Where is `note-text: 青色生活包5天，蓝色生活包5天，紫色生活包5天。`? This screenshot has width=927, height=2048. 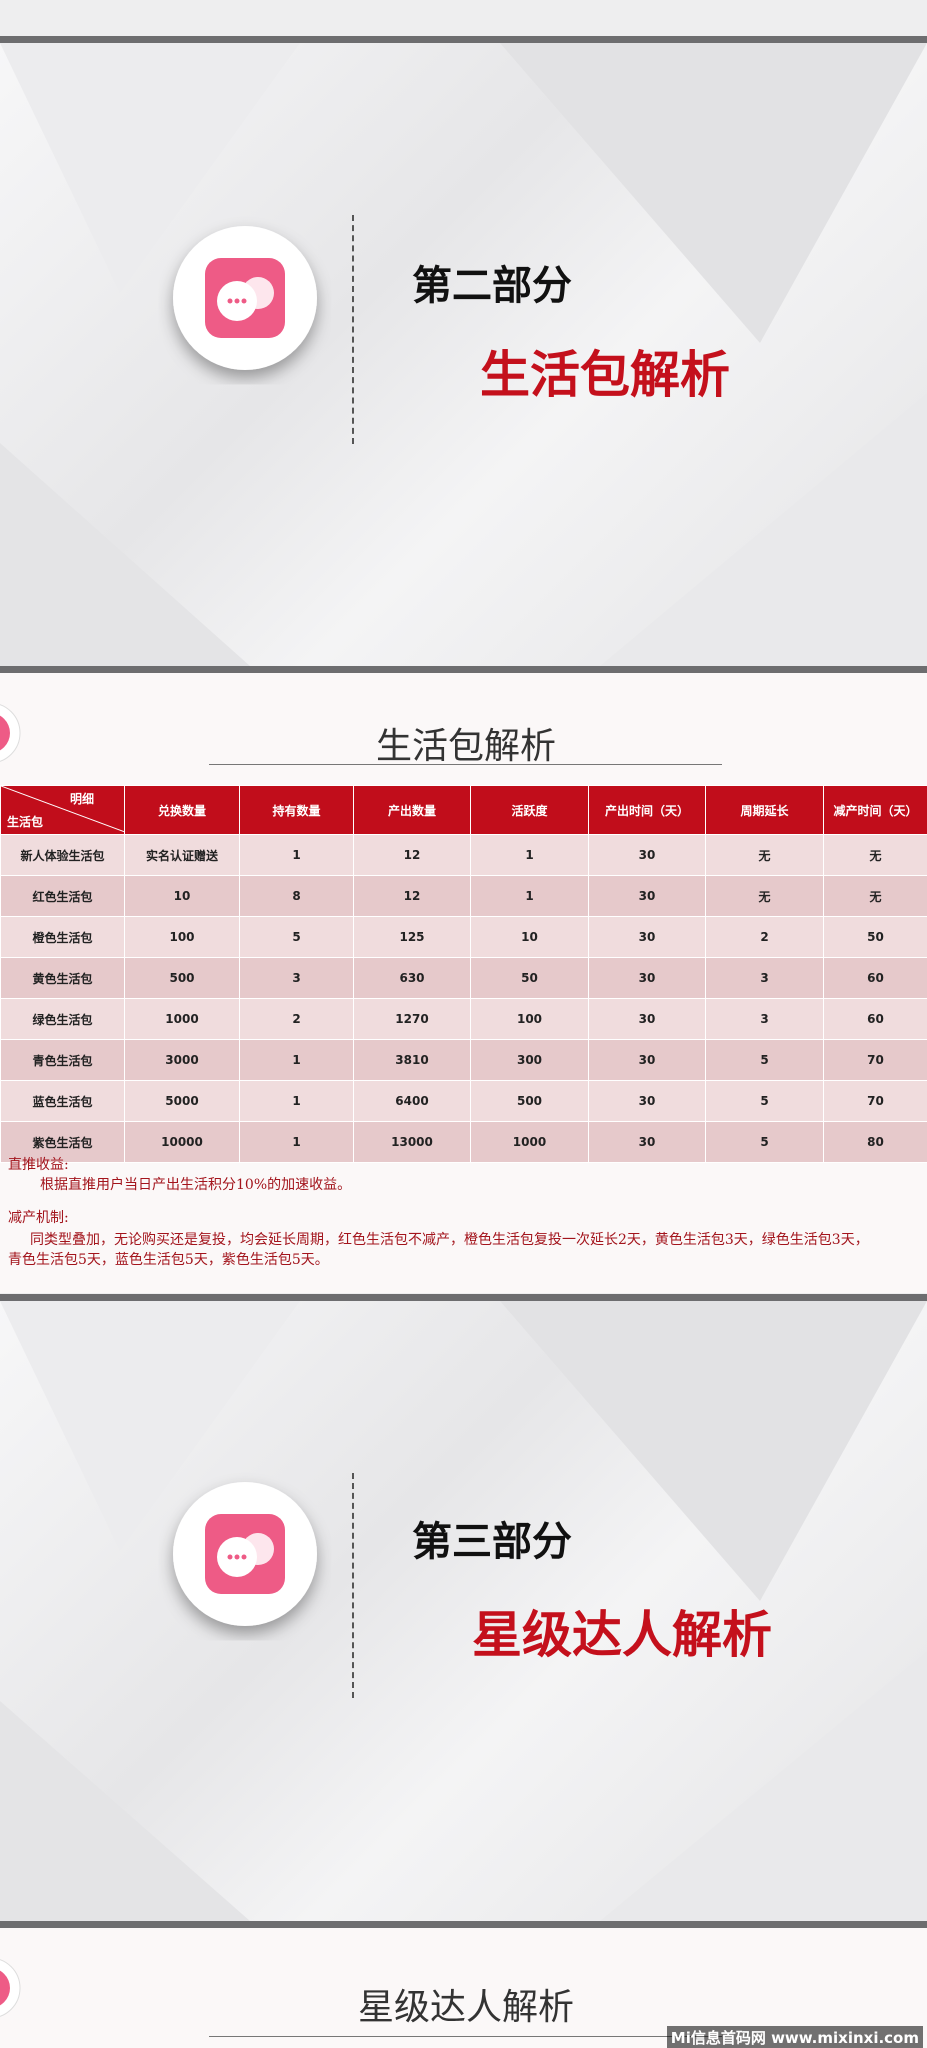
note-text: 青色生活包5天，蓝色生活包5天，紫色生活包5天。 is located at coordinates (168, 1260).